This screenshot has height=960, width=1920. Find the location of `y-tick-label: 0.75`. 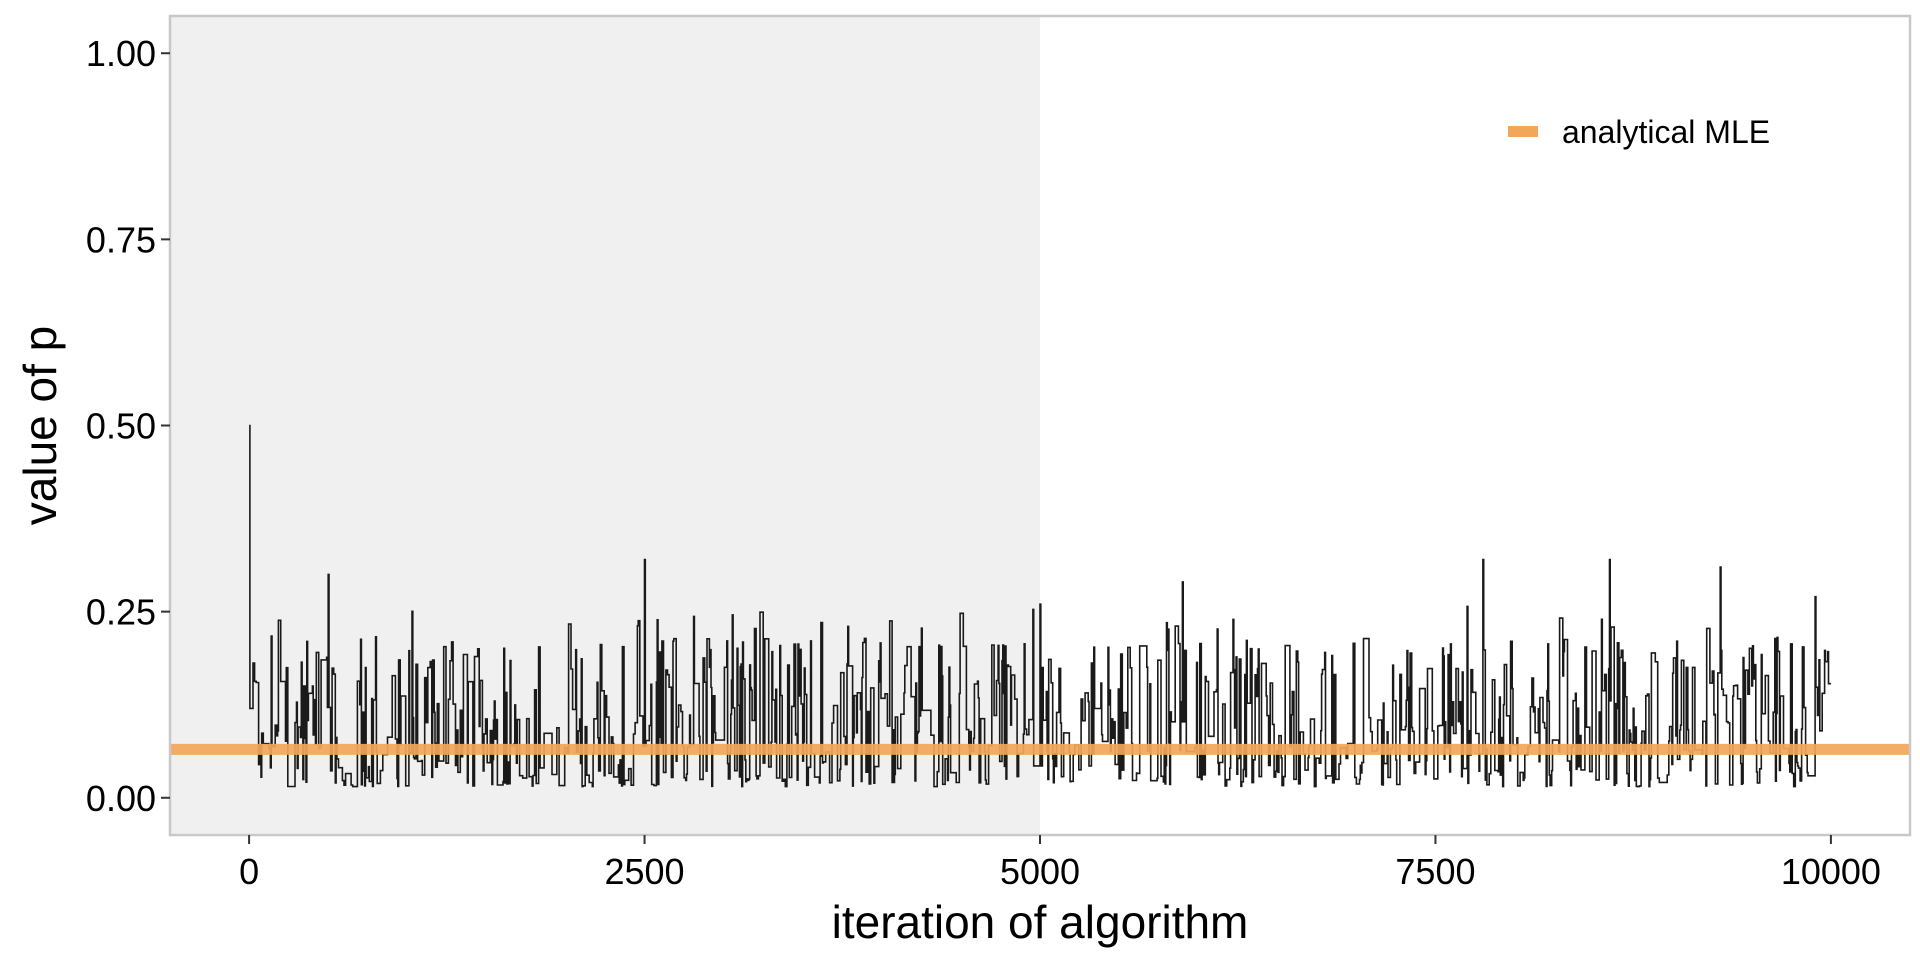

y-tick-label: 0.75 is located at coordinates (121, 239).